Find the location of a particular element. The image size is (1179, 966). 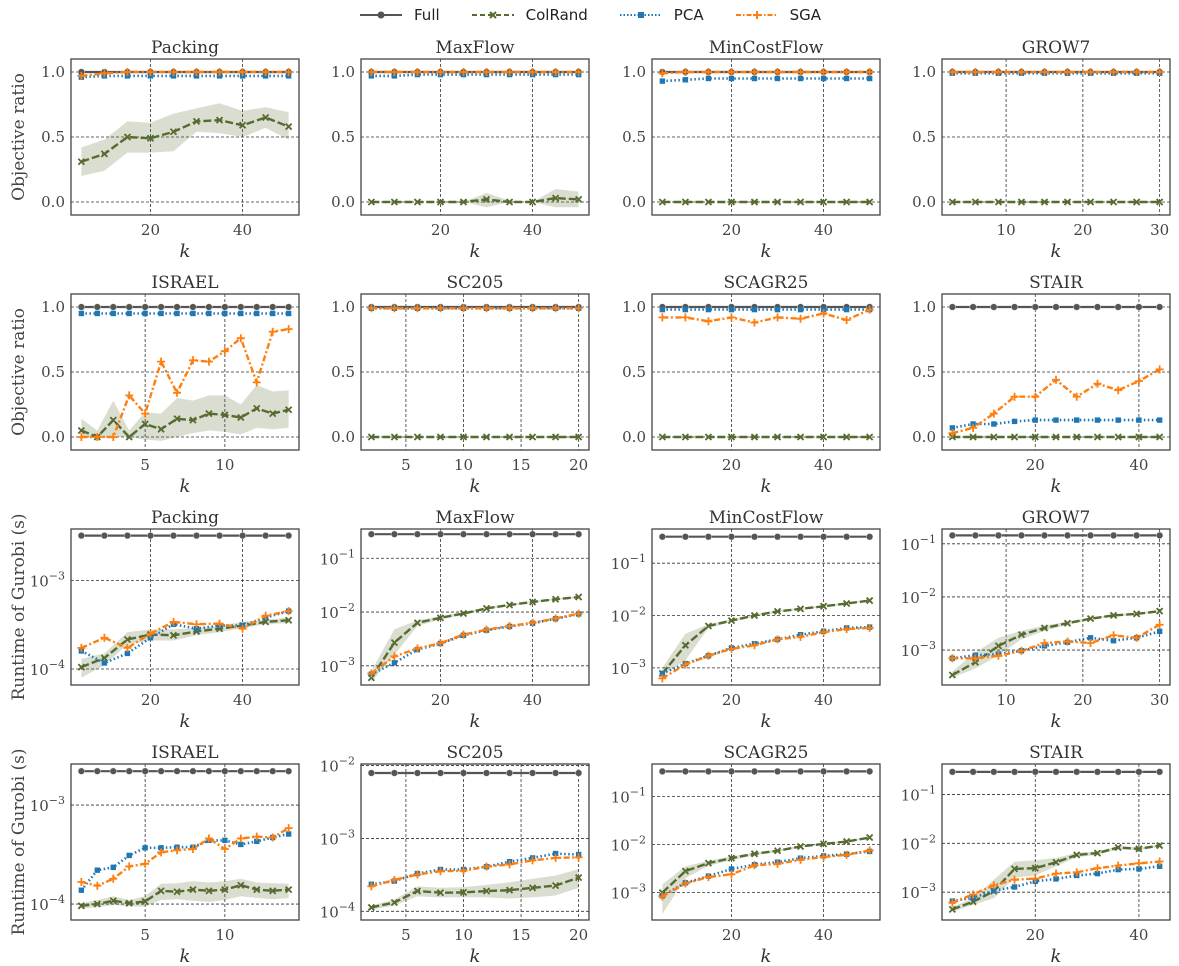

y-tick-exponent: −3 is located at coordinates (347, 661).